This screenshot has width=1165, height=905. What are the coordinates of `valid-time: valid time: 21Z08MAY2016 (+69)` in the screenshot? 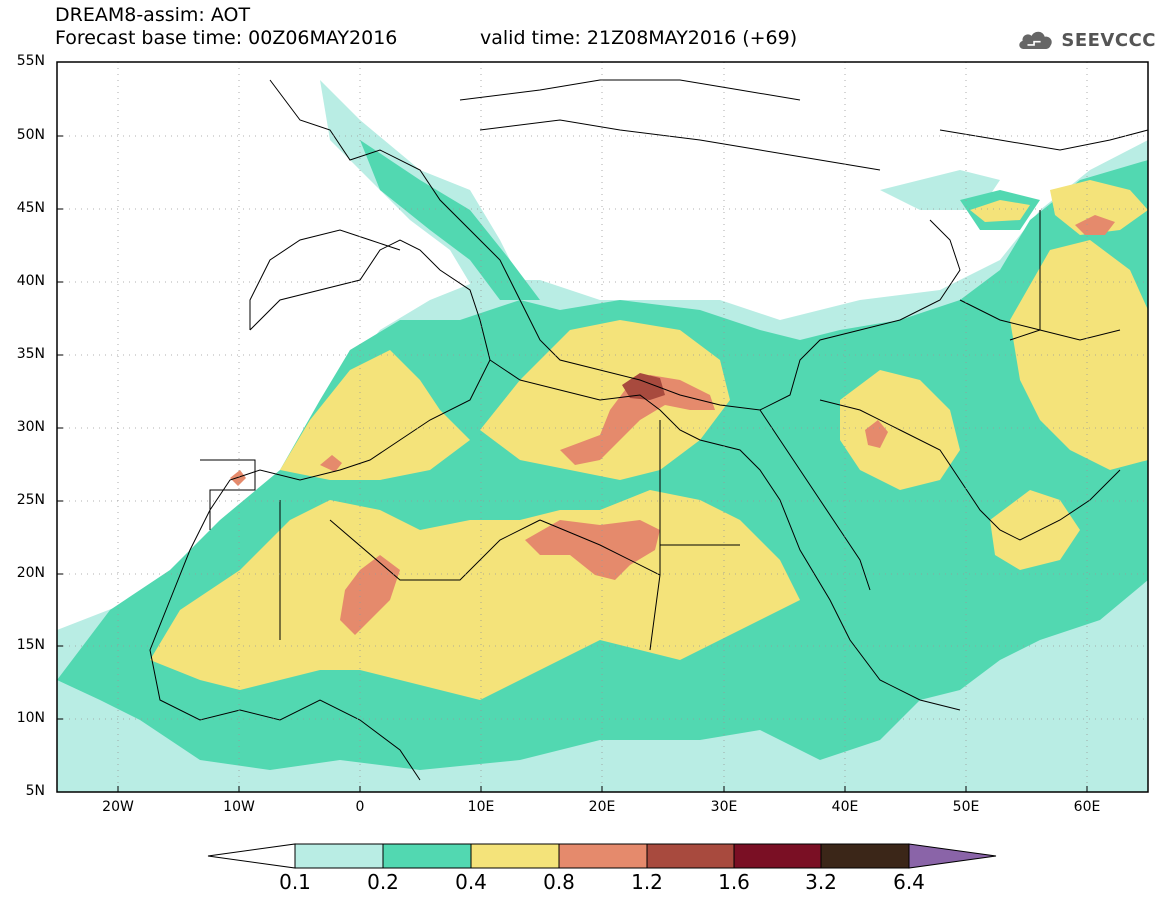 It's located at (639, 38).